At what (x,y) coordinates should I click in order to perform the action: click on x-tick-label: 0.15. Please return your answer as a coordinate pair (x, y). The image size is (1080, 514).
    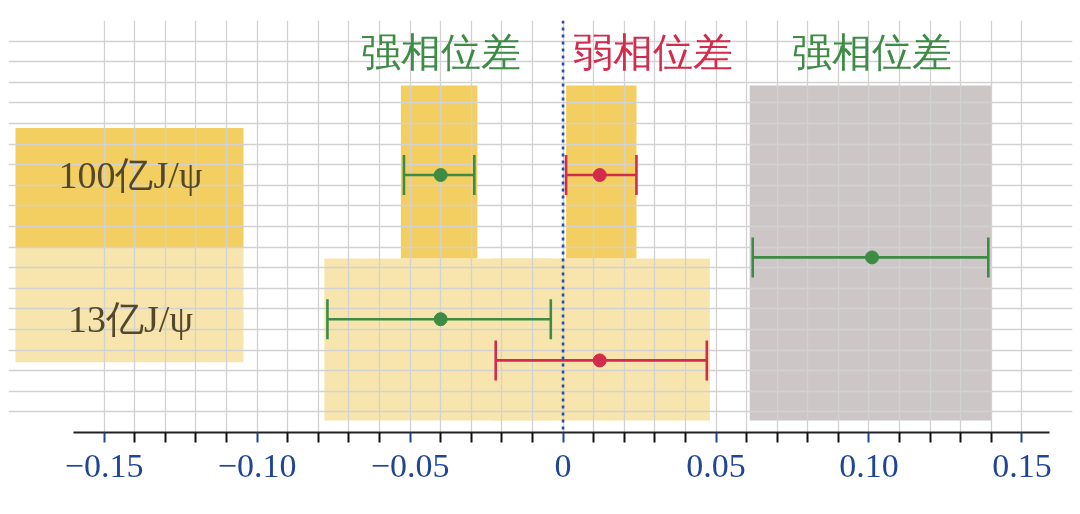
    Looking at the image, I should click on (1022, 465).